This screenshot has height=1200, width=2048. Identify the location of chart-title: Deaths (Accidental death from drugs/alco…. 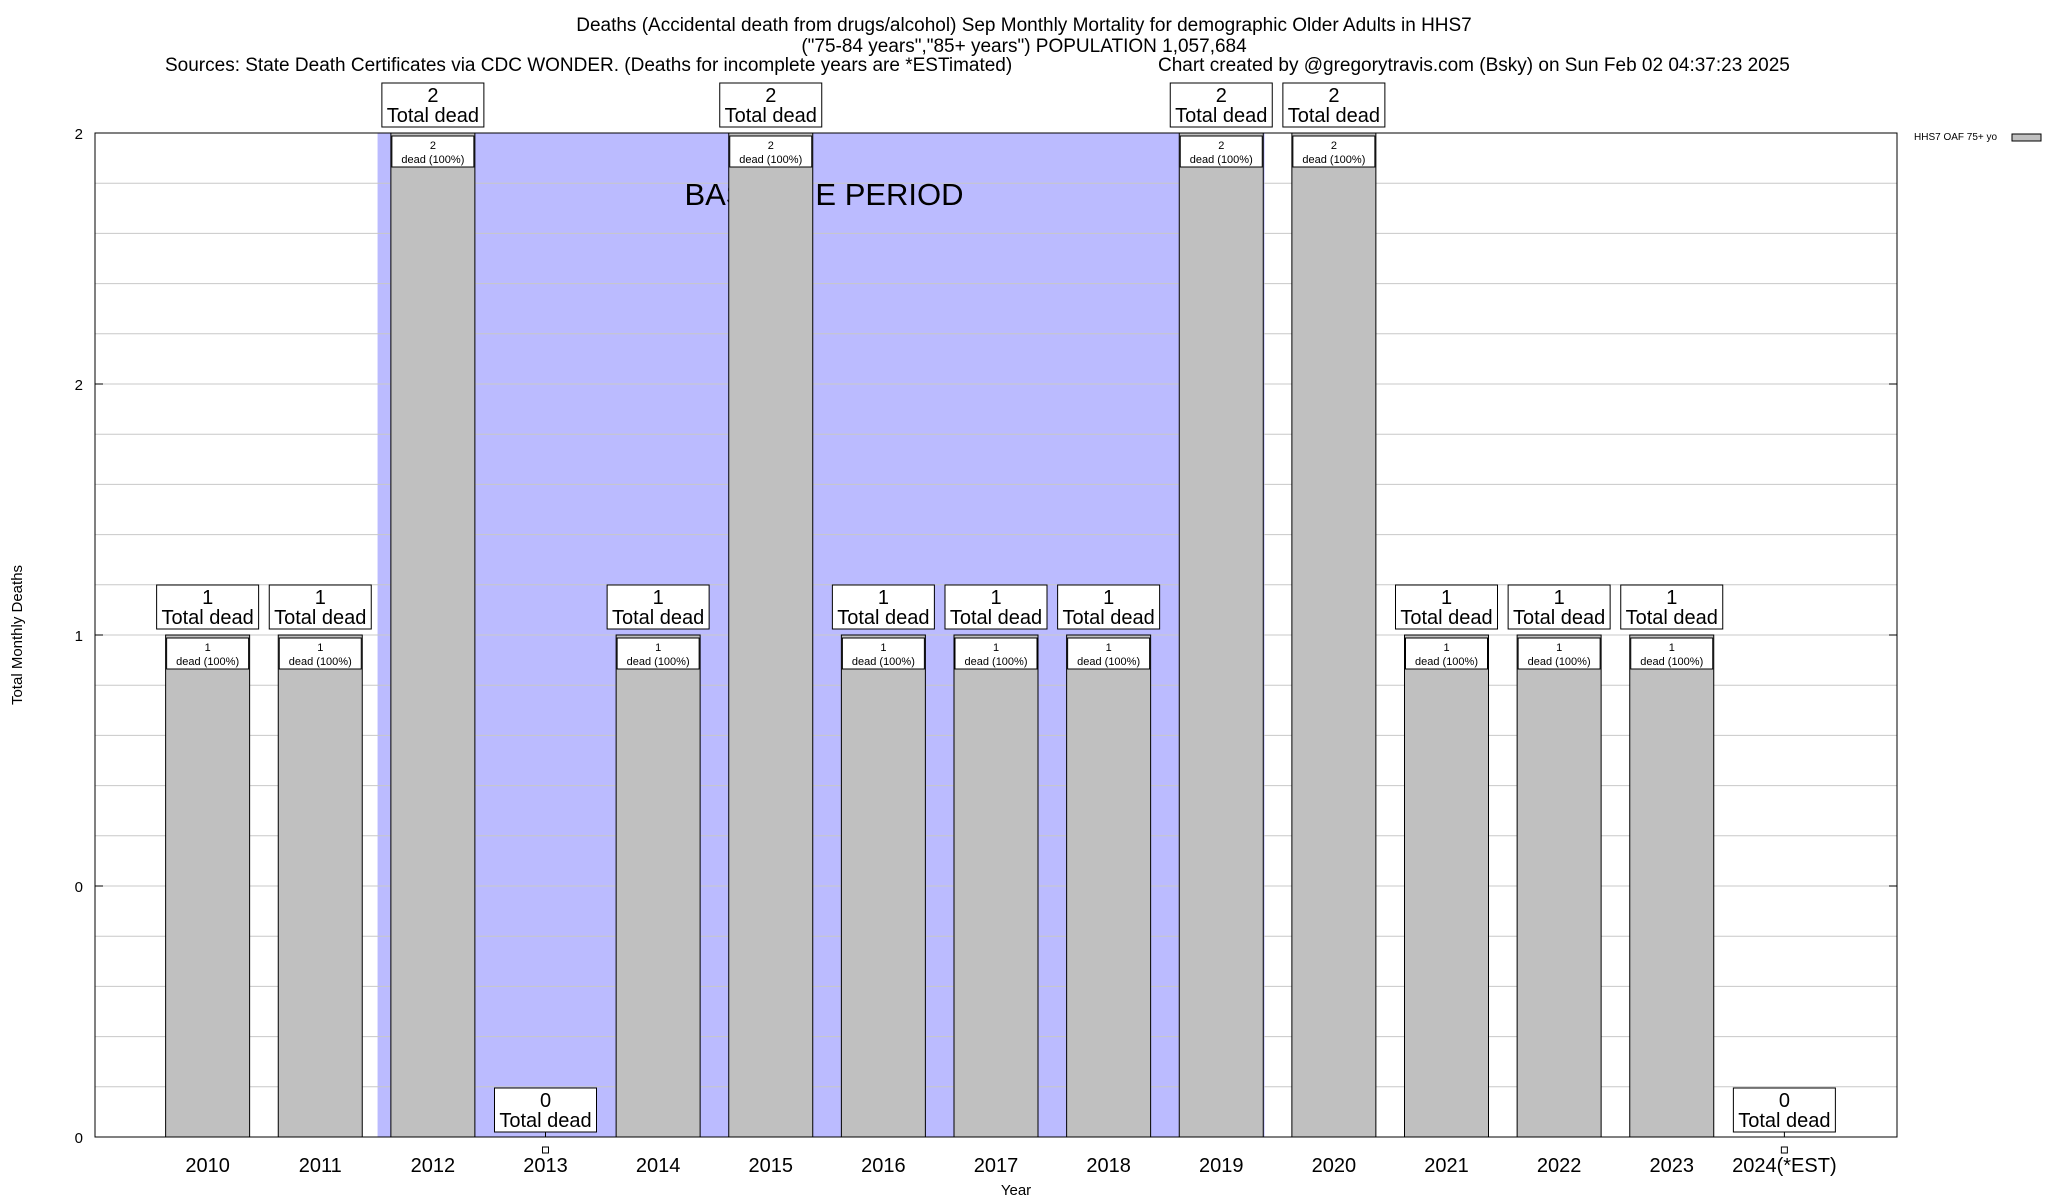
(1024, 25).